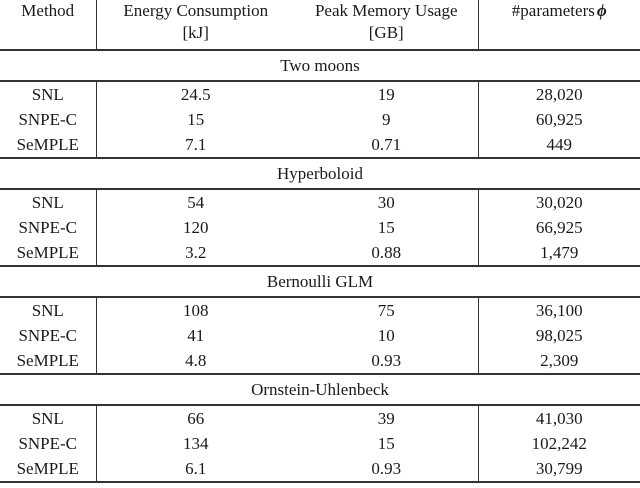 The height and width of the screenshot is (488, 640). Describe the element at coordinates (558, 227) in the screenshot. I see `params-cell: 66,925` at that location.